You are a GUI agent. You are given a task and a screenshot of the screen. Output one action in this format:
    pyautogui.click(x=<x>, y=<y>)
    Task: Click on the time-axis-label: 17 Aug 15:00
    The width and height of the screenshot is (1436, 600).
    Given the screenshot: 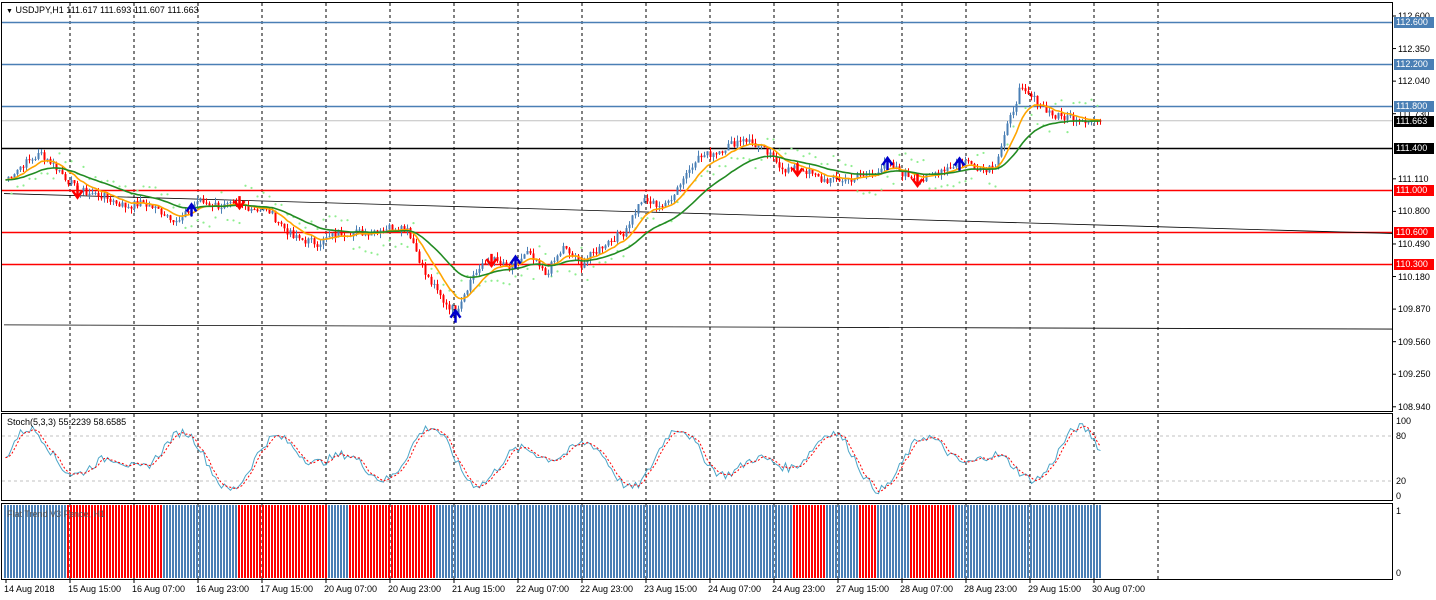 What is the action you would take?
    pyautogui.click(x=287, y=589)
    